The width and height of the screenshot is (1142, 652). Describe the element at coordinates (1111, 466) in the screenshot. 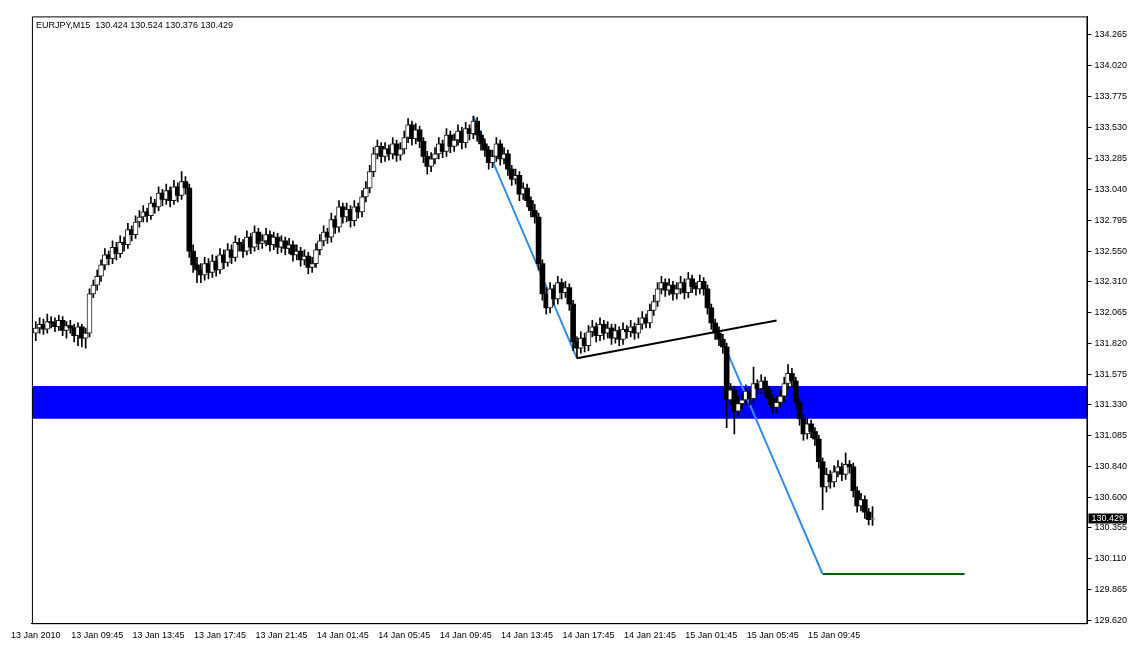

I see `y-tick-label: 130.840` at that location.